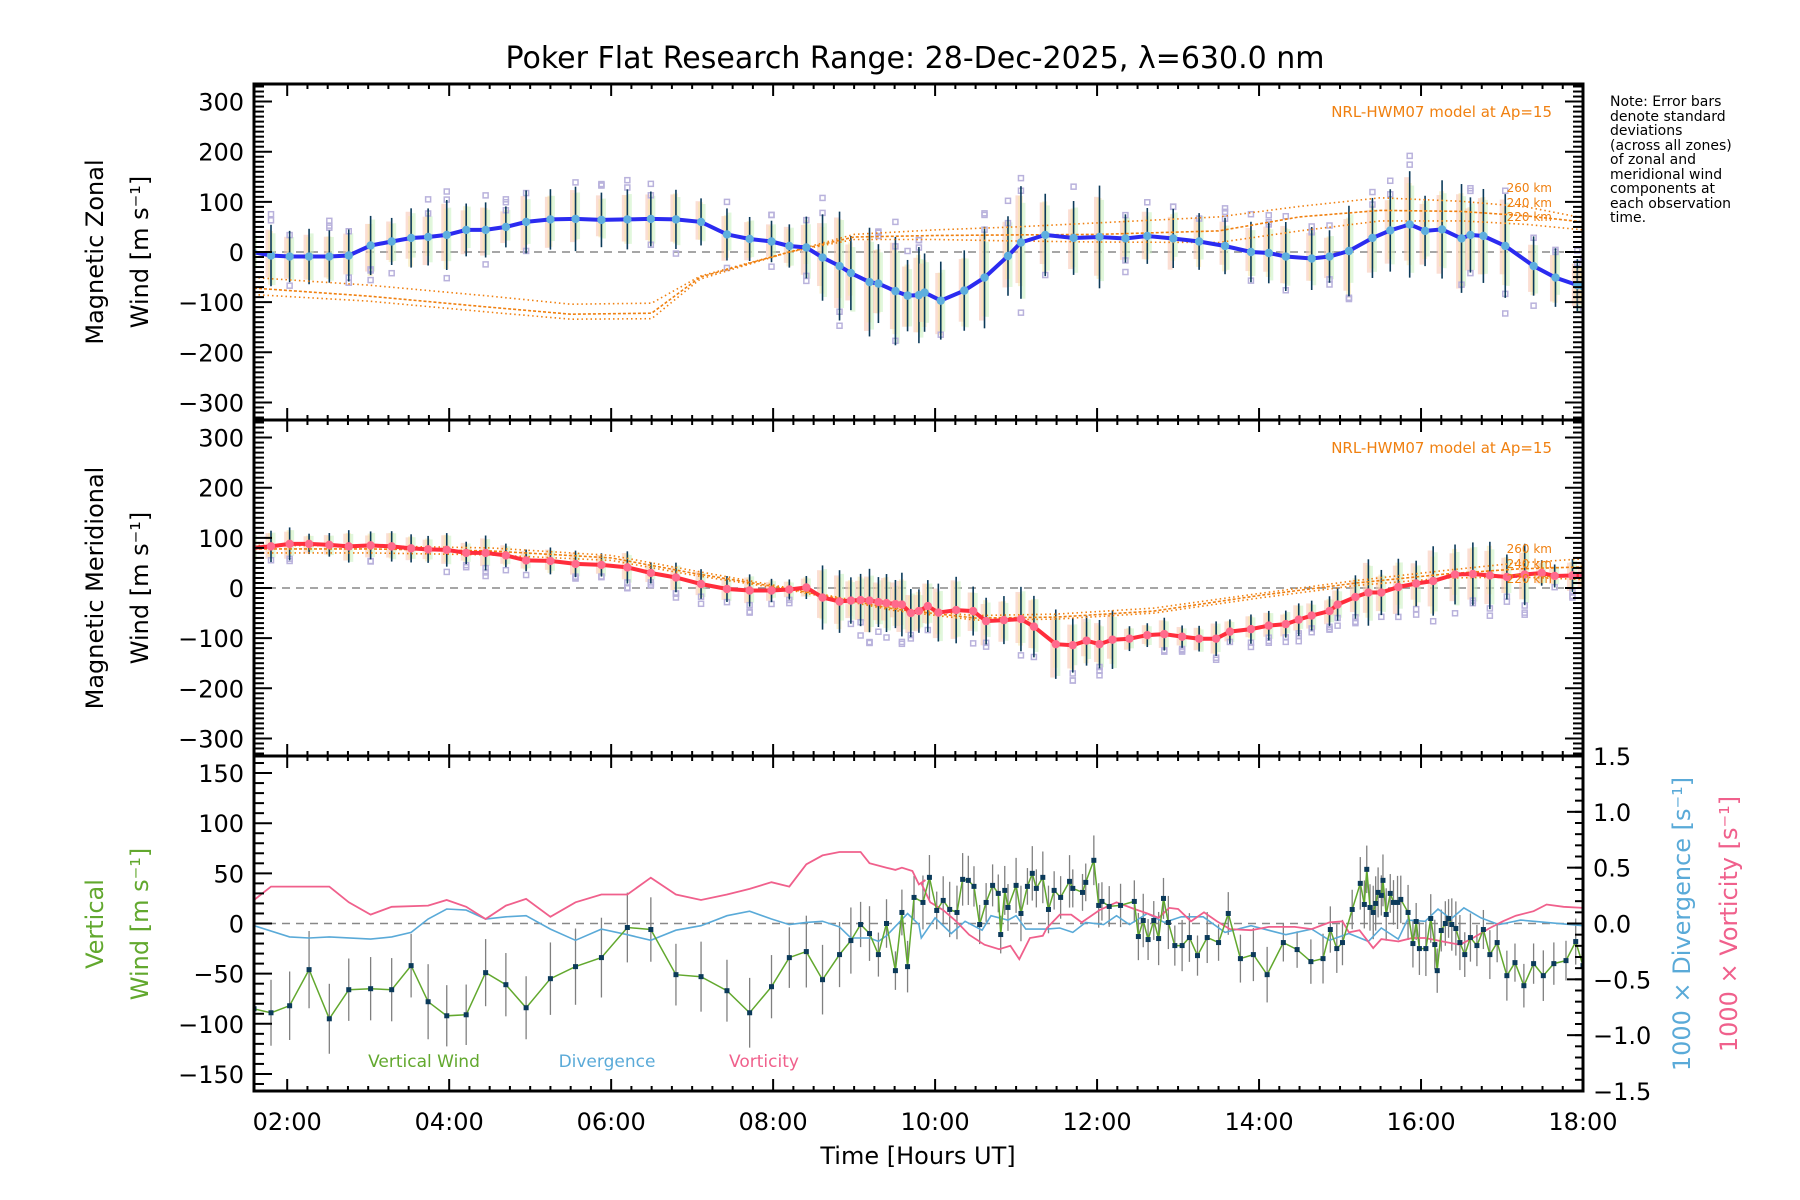 This screenshot has width=1800, height=1200. I want to click on y-tick-label: 300, so click(221, 103).